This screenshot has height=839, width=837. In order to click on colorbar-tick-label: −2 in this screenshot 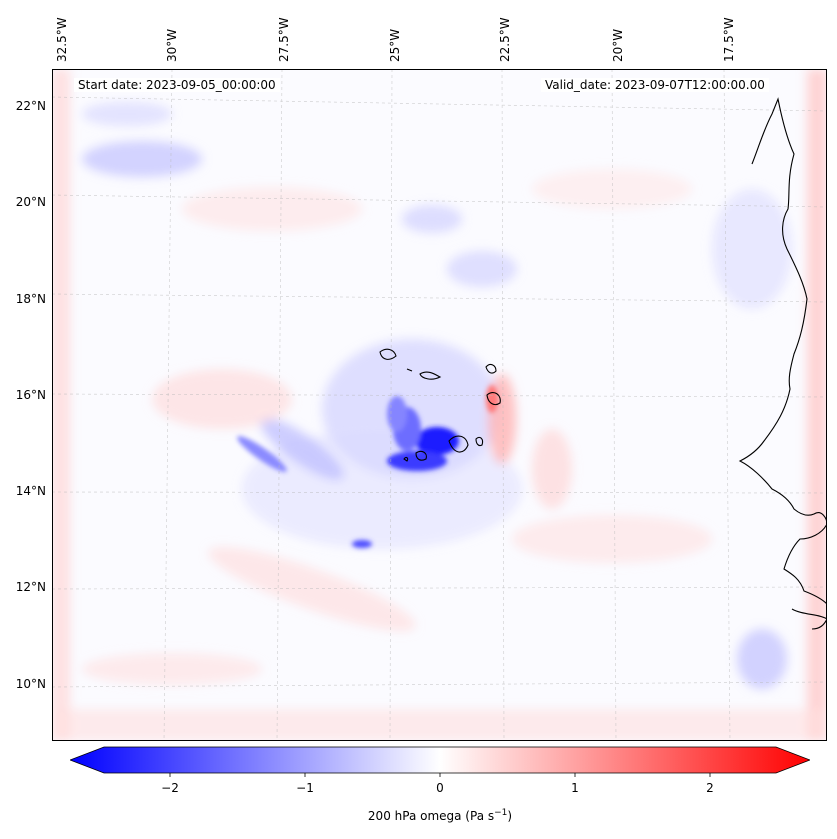, I will do `click(170, 788)`.